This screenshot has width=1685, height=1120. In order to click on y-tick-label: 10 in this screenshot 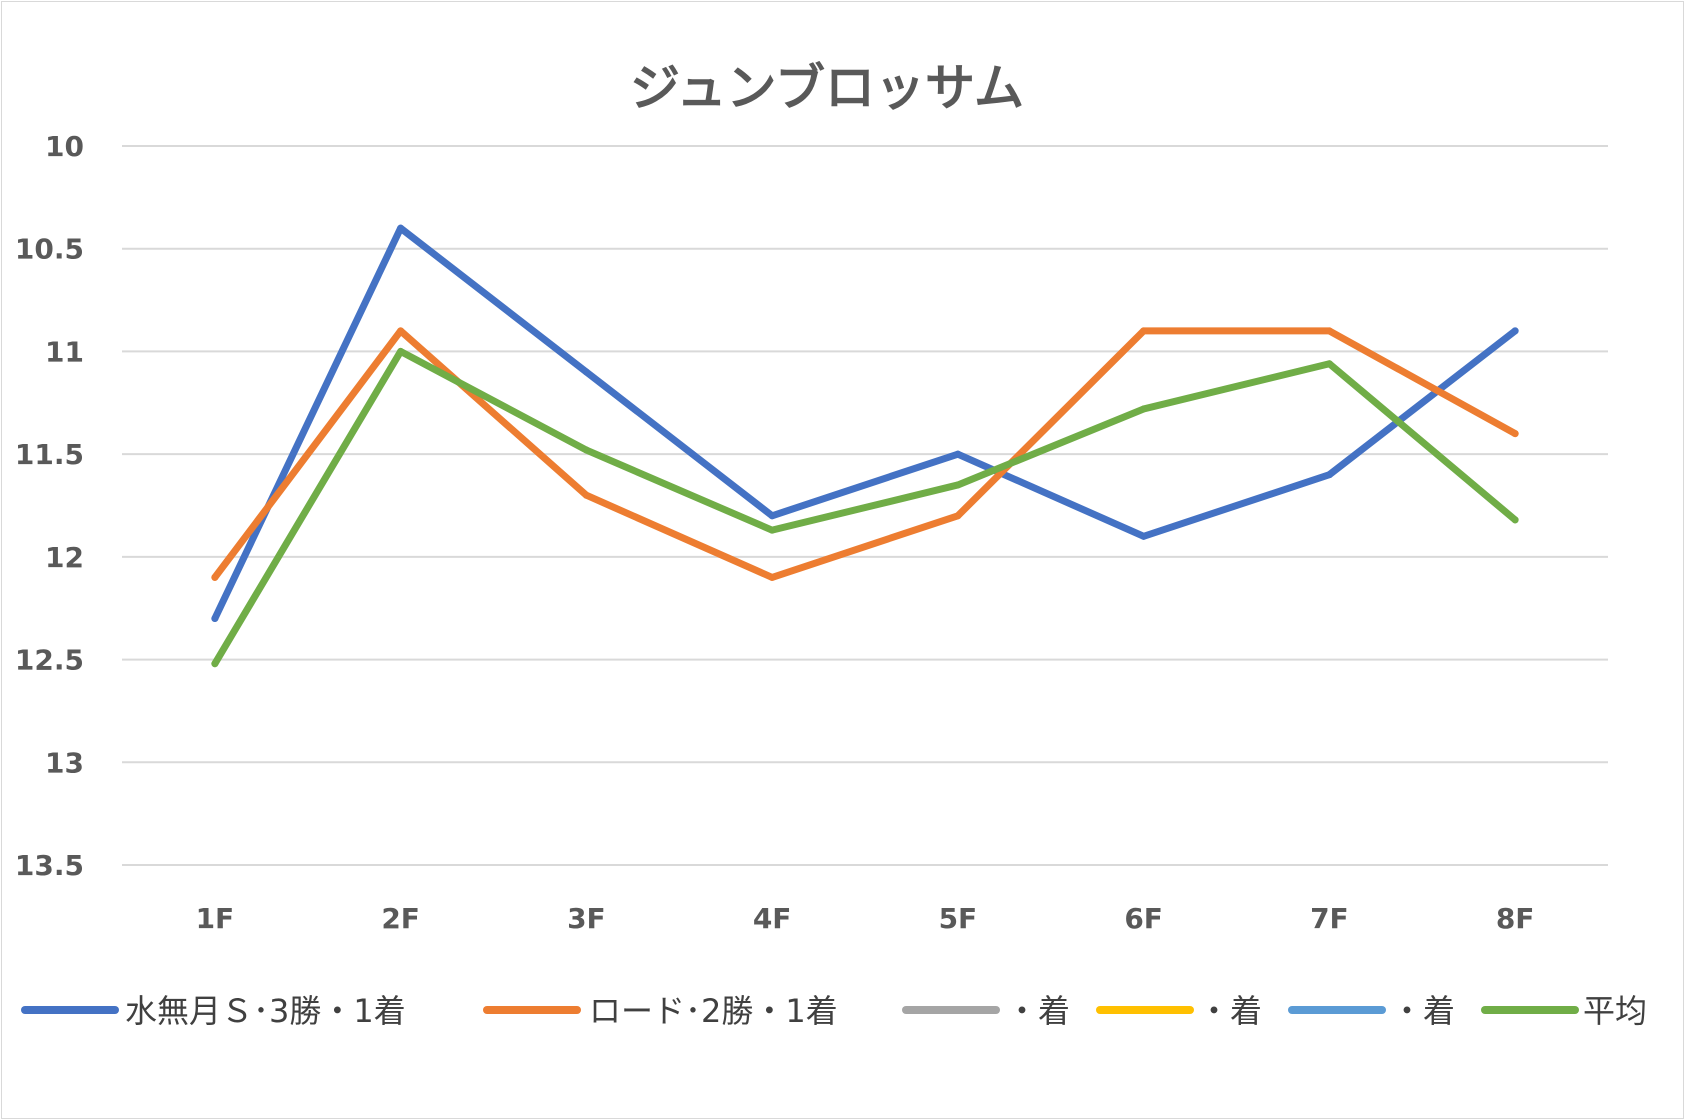, I will do `click(64, 146)`.